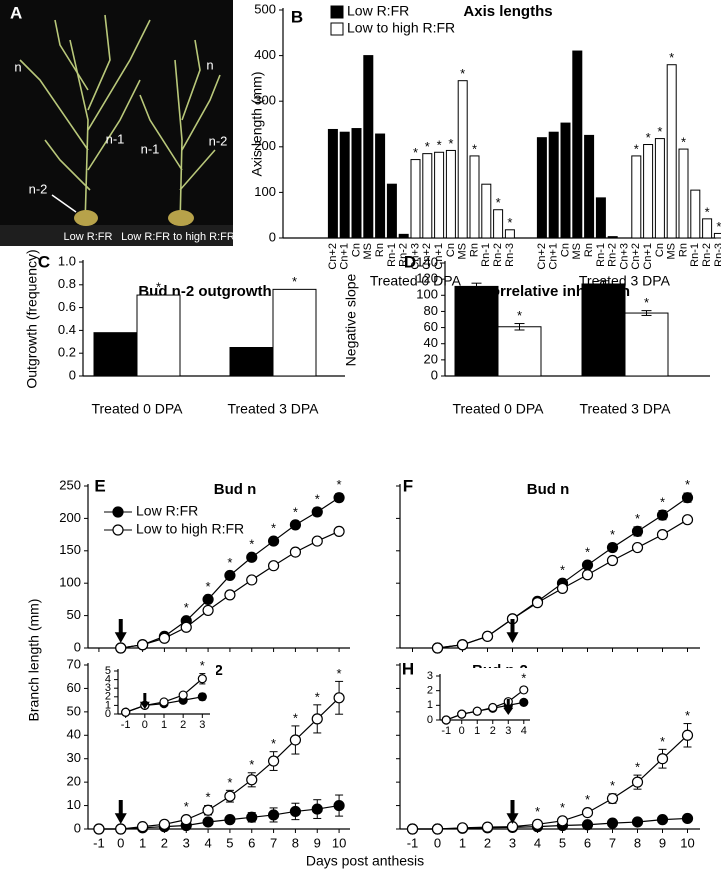 The image size is (721, 877). What do you see at coordinates (70, 484) in the screenshot?
I see `y-tick-label: 250` at bounding box center [70, 484].